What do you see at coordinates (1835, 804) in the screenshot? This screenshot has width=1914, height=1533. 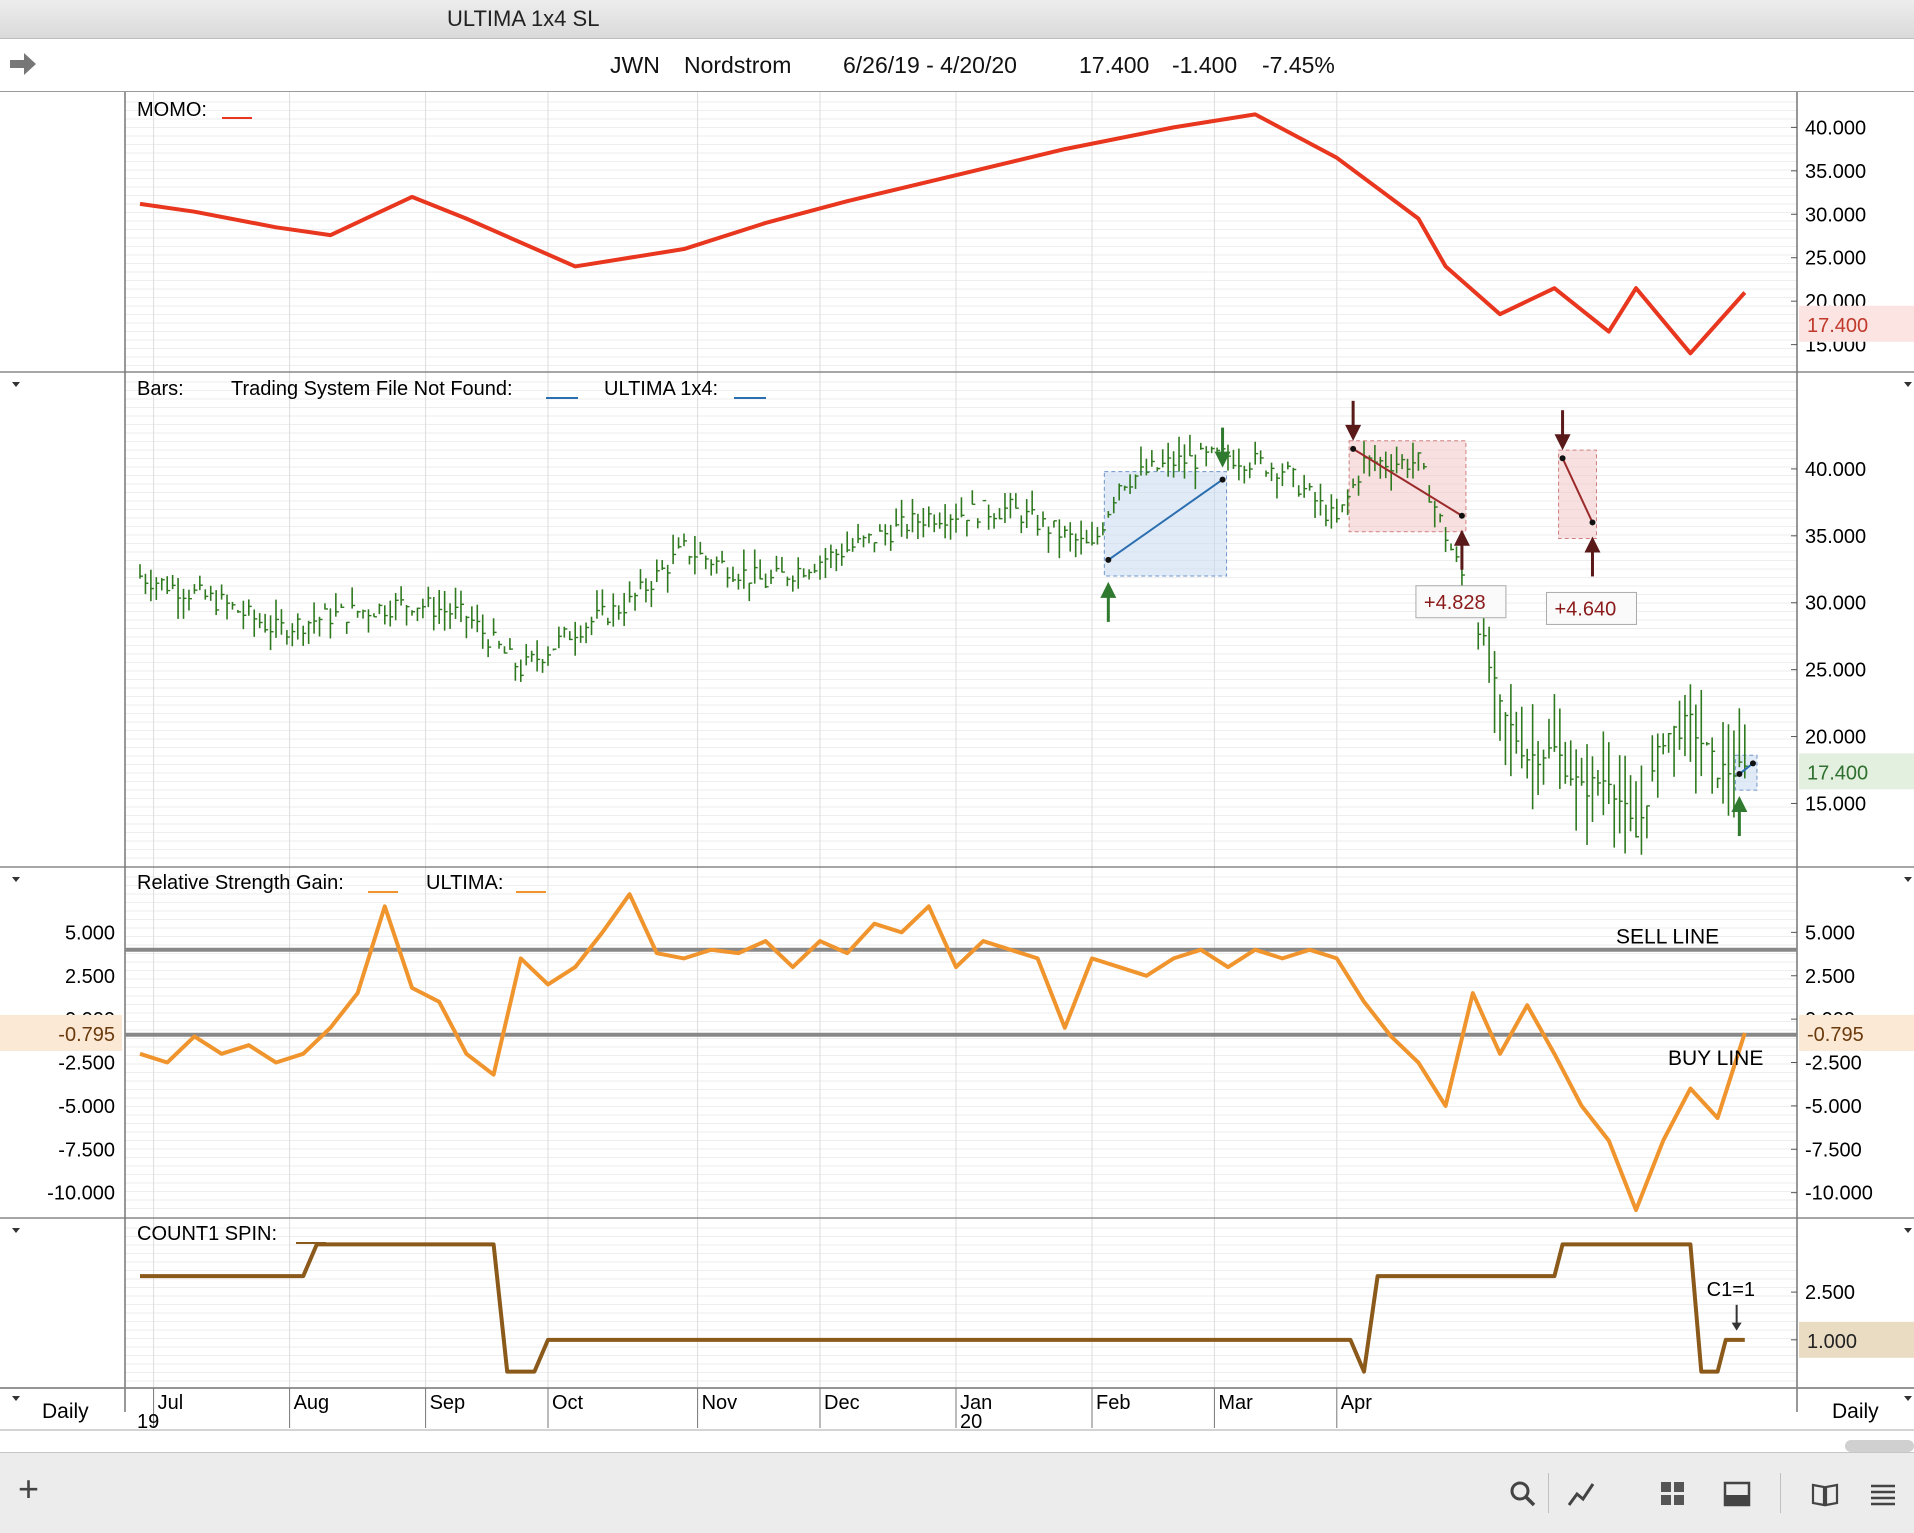 I see `price-ytick-label: 15.000` at bounding box center [1835, 804].